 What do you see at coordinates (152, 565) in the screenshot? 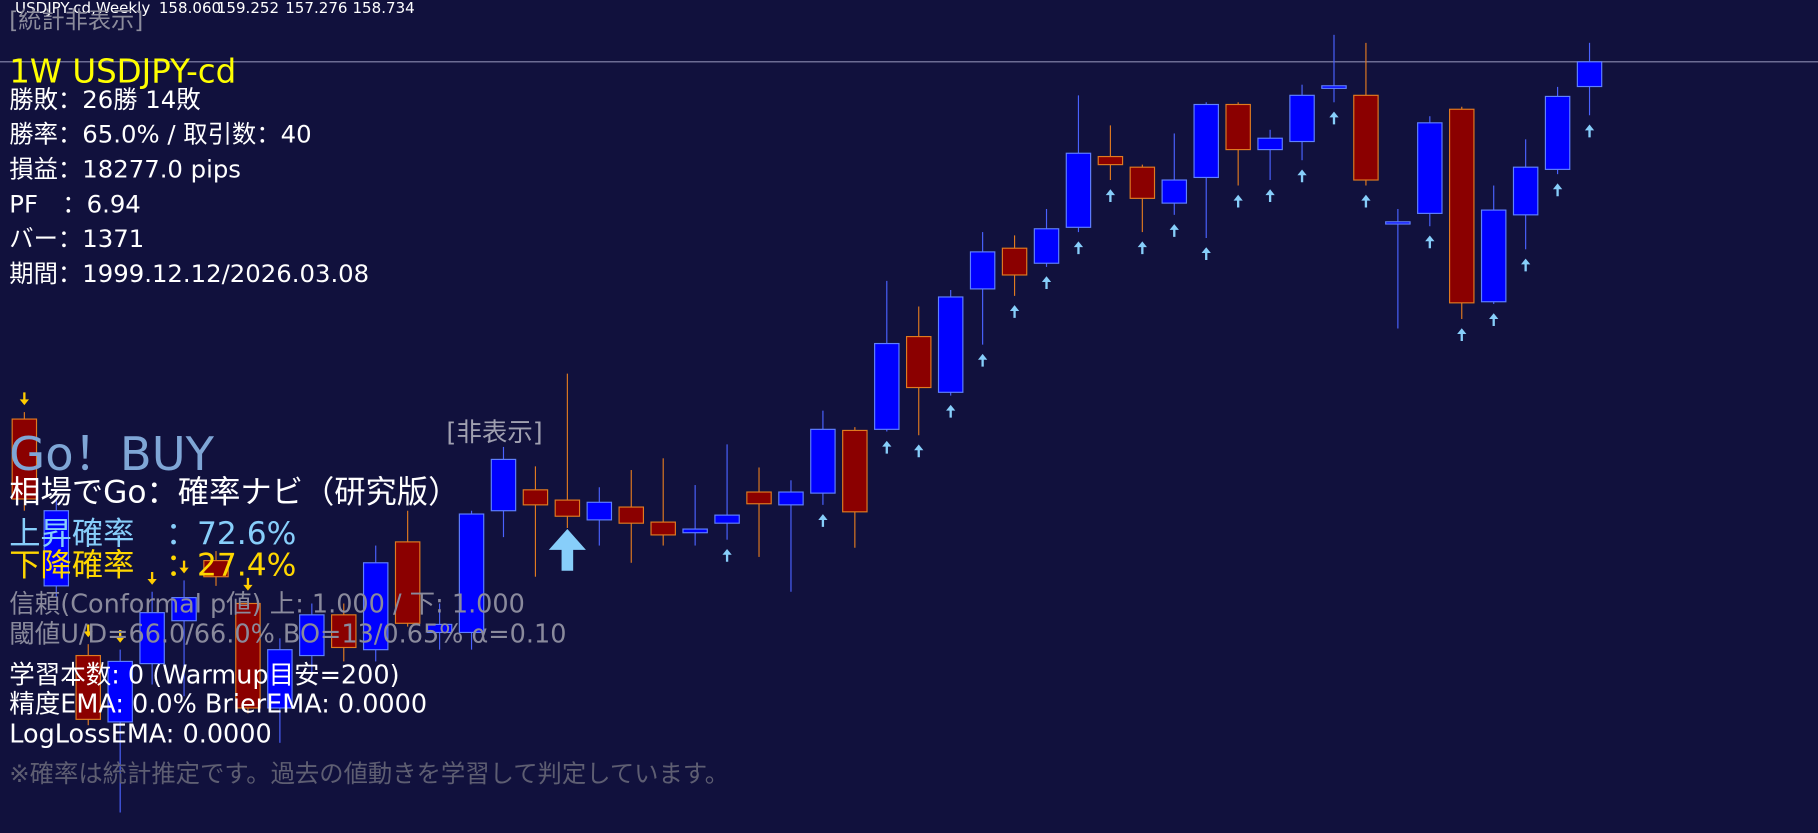
I see `down-probability: 下降確率 ：27.4%` at bounding box center [152, 565].